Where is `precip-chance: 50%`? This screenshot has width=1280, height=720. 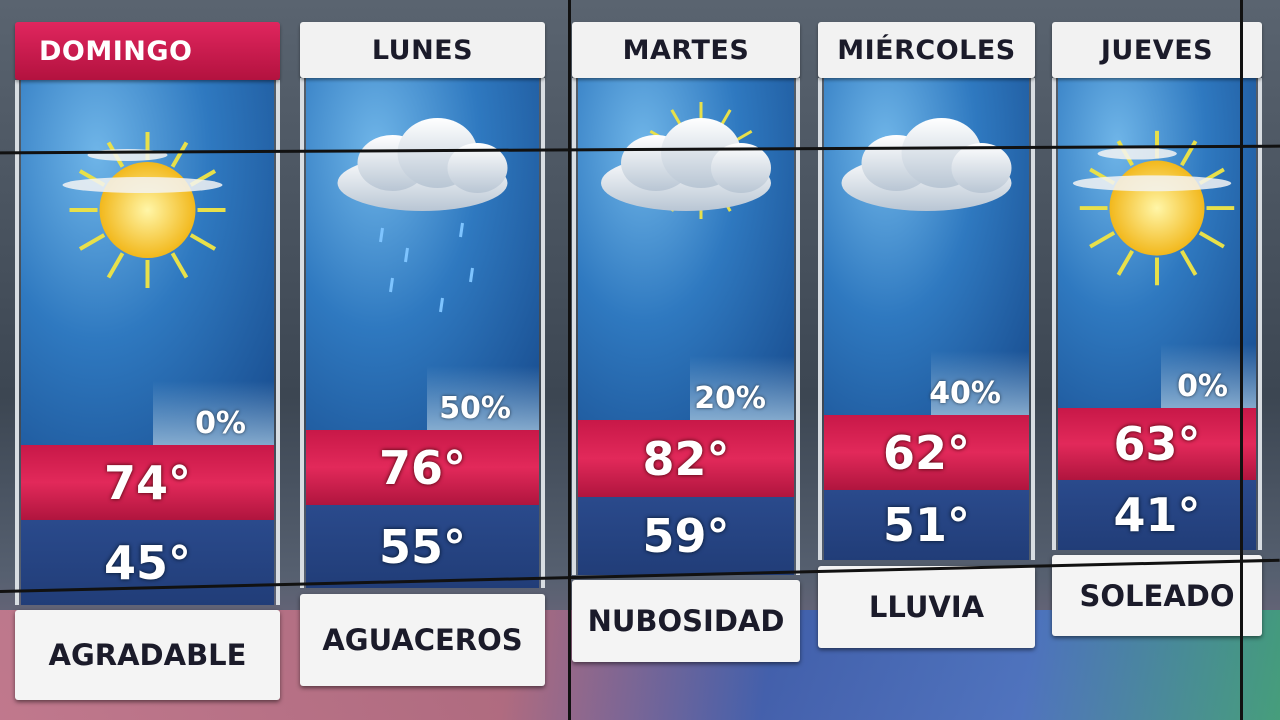 precip-chance: 50% is located at coordinates (483, 398).